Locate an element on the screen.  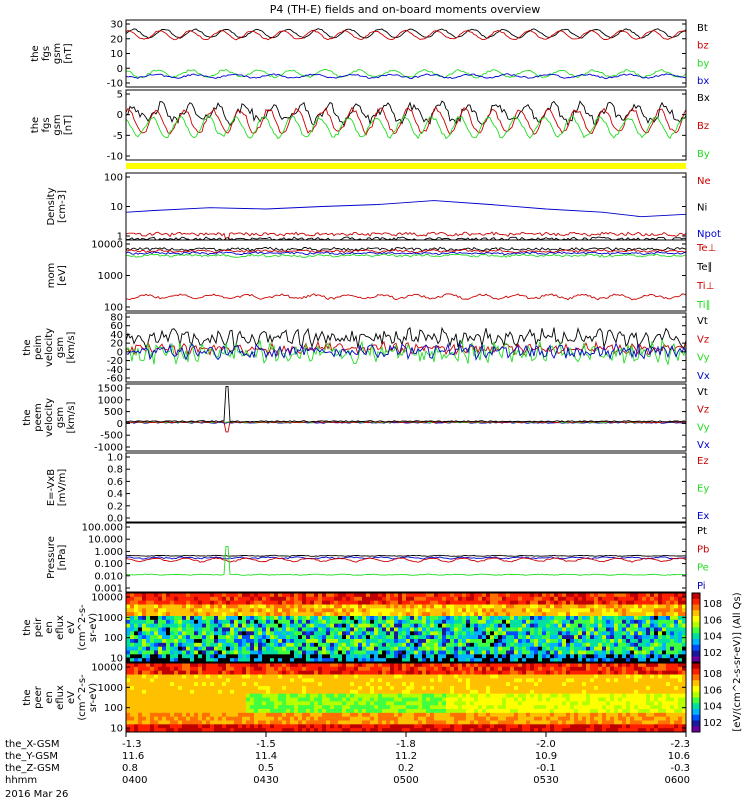
y-tick-label: 0.100 is located at coordinates (108, 564).